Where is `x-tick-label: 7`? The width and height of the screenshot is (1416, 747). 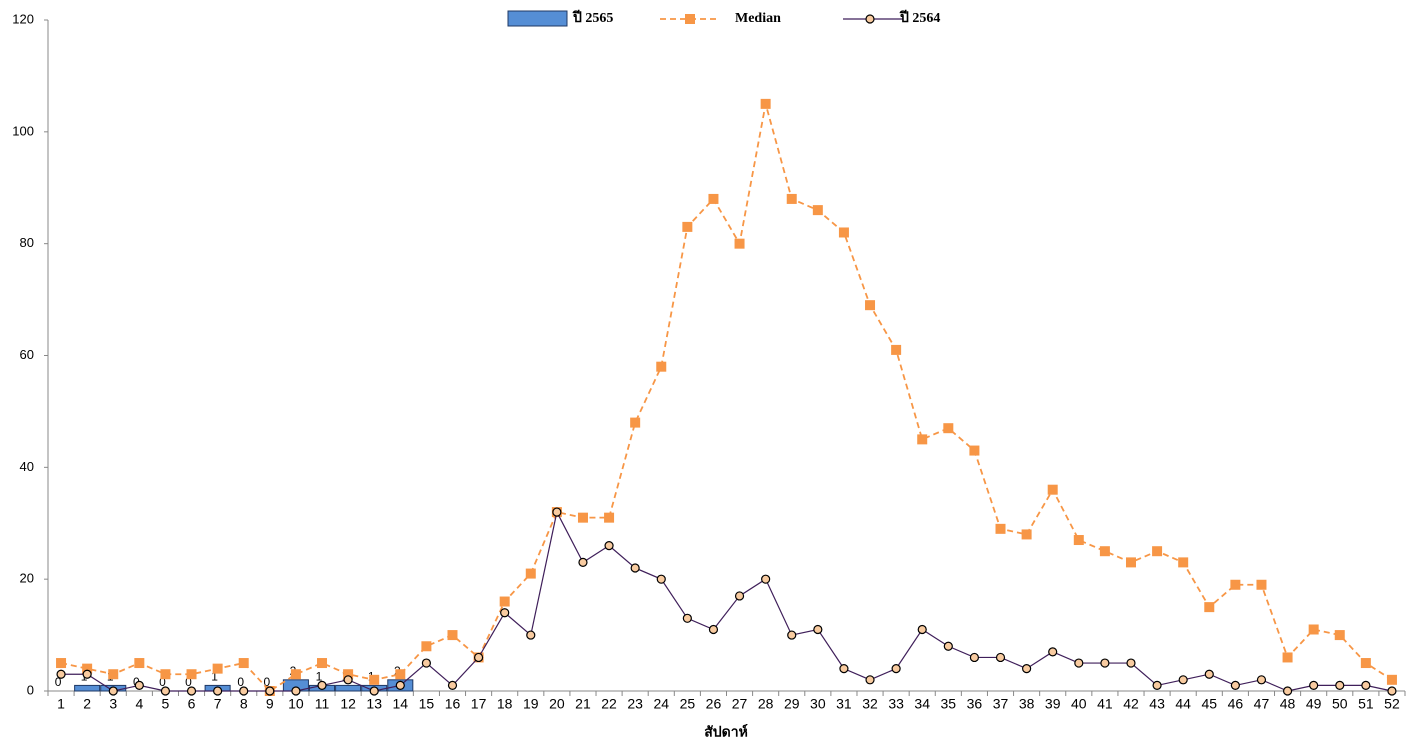
x-tick-label: 7 is located at coordinates (218, 704).